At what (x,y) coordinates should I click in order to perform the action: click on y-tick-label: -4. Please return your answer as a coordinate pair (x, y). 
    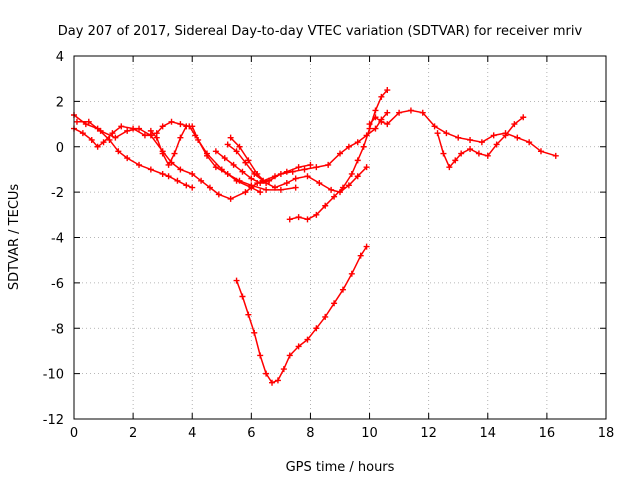
    Looking at the image, I should click on (57, 239).